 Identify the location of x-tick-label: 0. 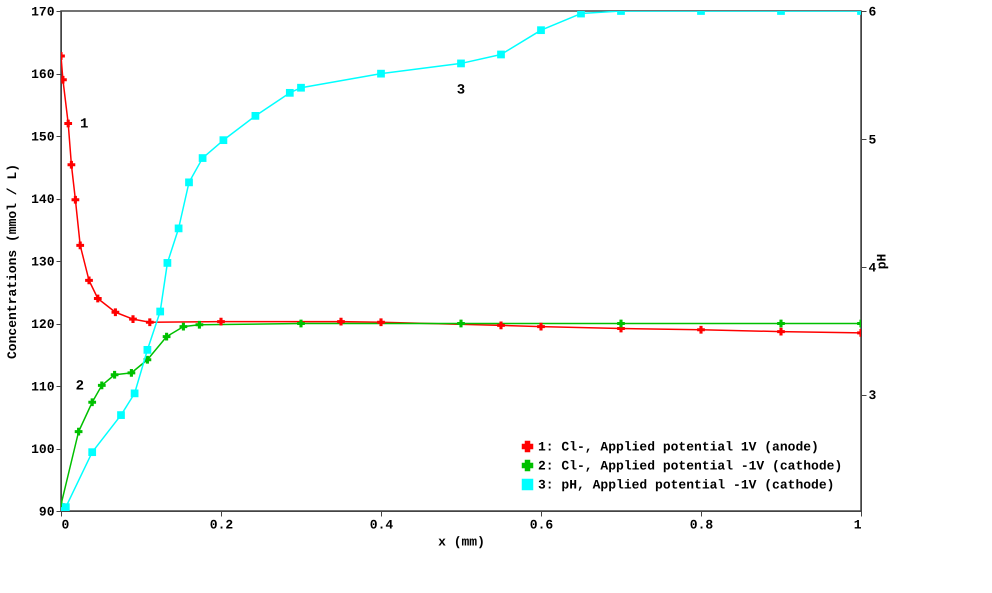
(66, 525).